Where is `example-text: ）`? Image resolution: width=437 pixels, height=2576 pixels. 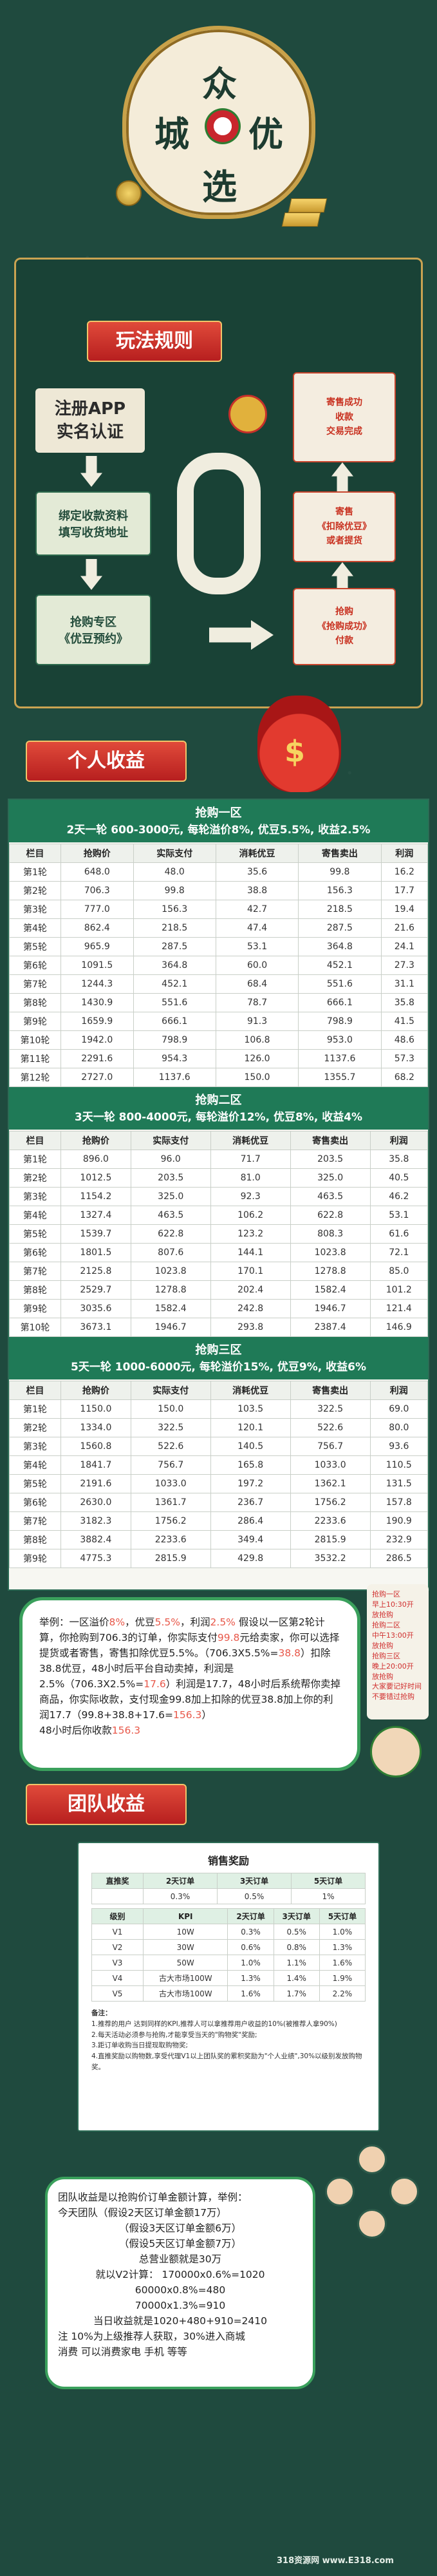
example-text: ） is located at coordinates (207, 1715).